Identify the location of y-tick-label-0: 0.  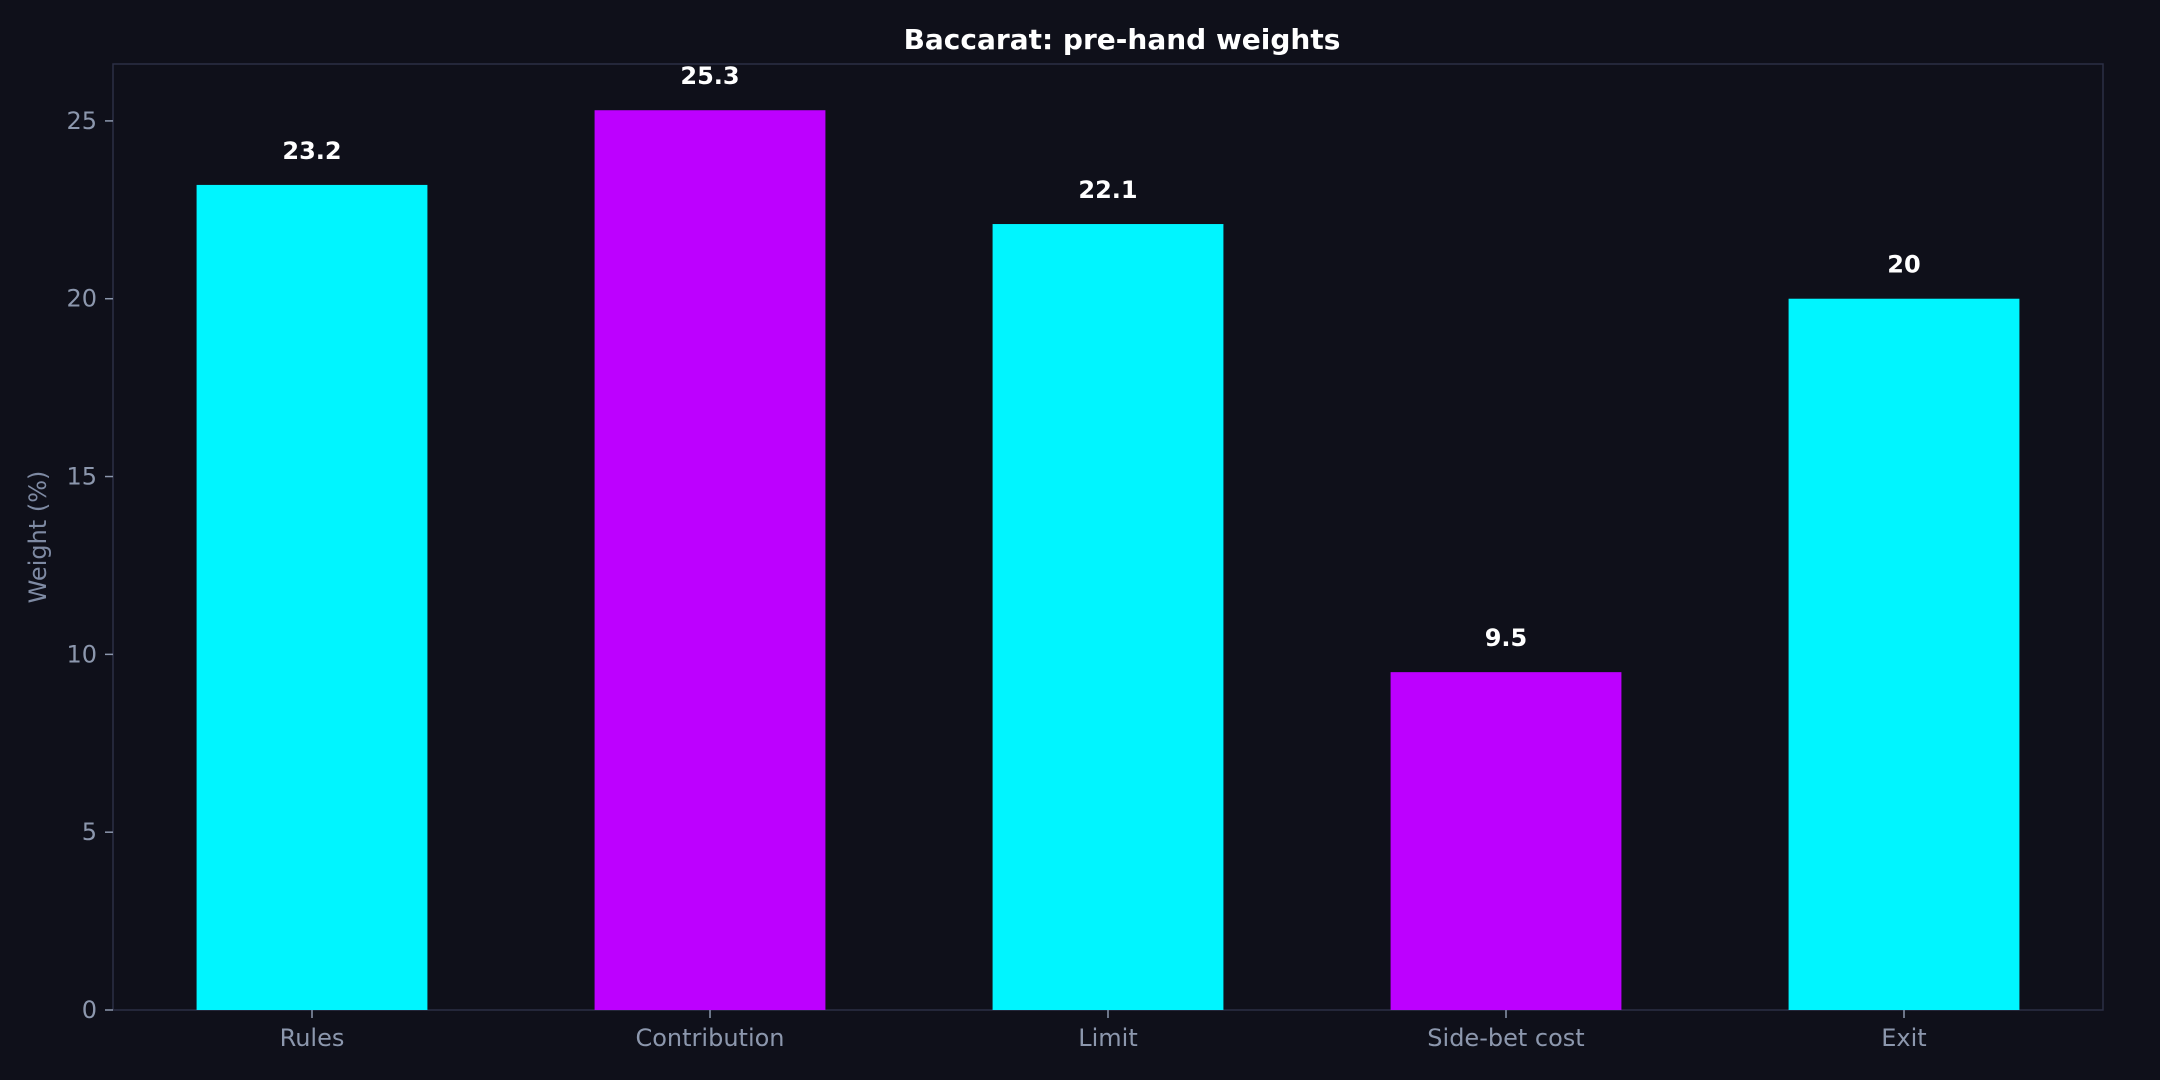
(89, 1010).